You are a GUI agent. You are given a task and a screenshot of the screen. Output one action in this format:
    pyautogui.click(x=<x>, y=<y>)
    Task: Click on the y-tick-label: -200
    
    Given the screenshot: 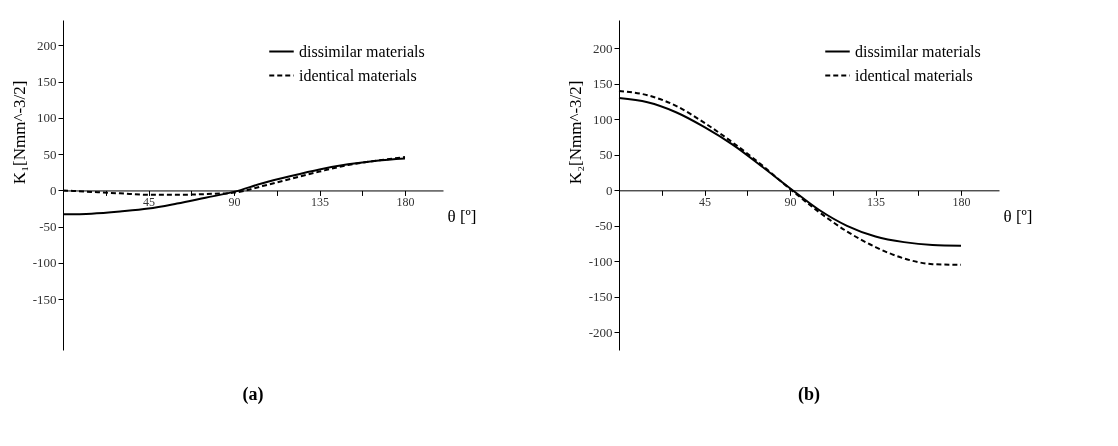 What is the action you would take?
    pyautogui.click(x=600, y=332)
    